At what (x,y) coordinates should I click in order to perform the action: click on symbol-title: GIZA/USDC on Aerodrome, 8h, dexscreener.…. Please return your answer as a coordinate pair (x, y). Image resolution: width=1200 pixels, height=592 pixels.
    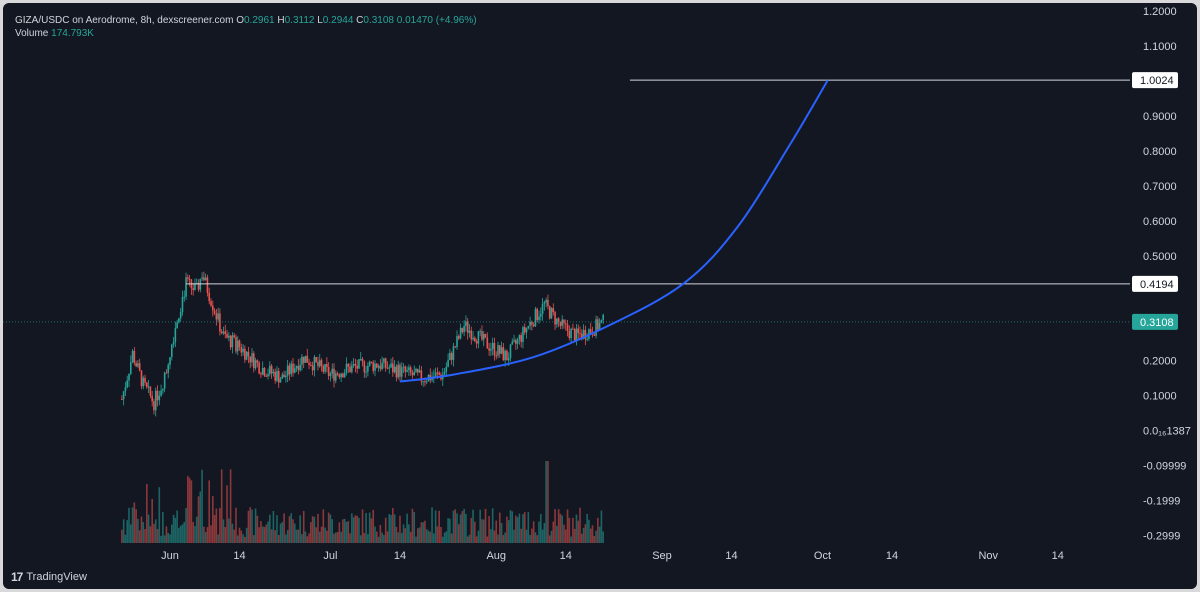
    Looking at the image, I should click on (124, 20).